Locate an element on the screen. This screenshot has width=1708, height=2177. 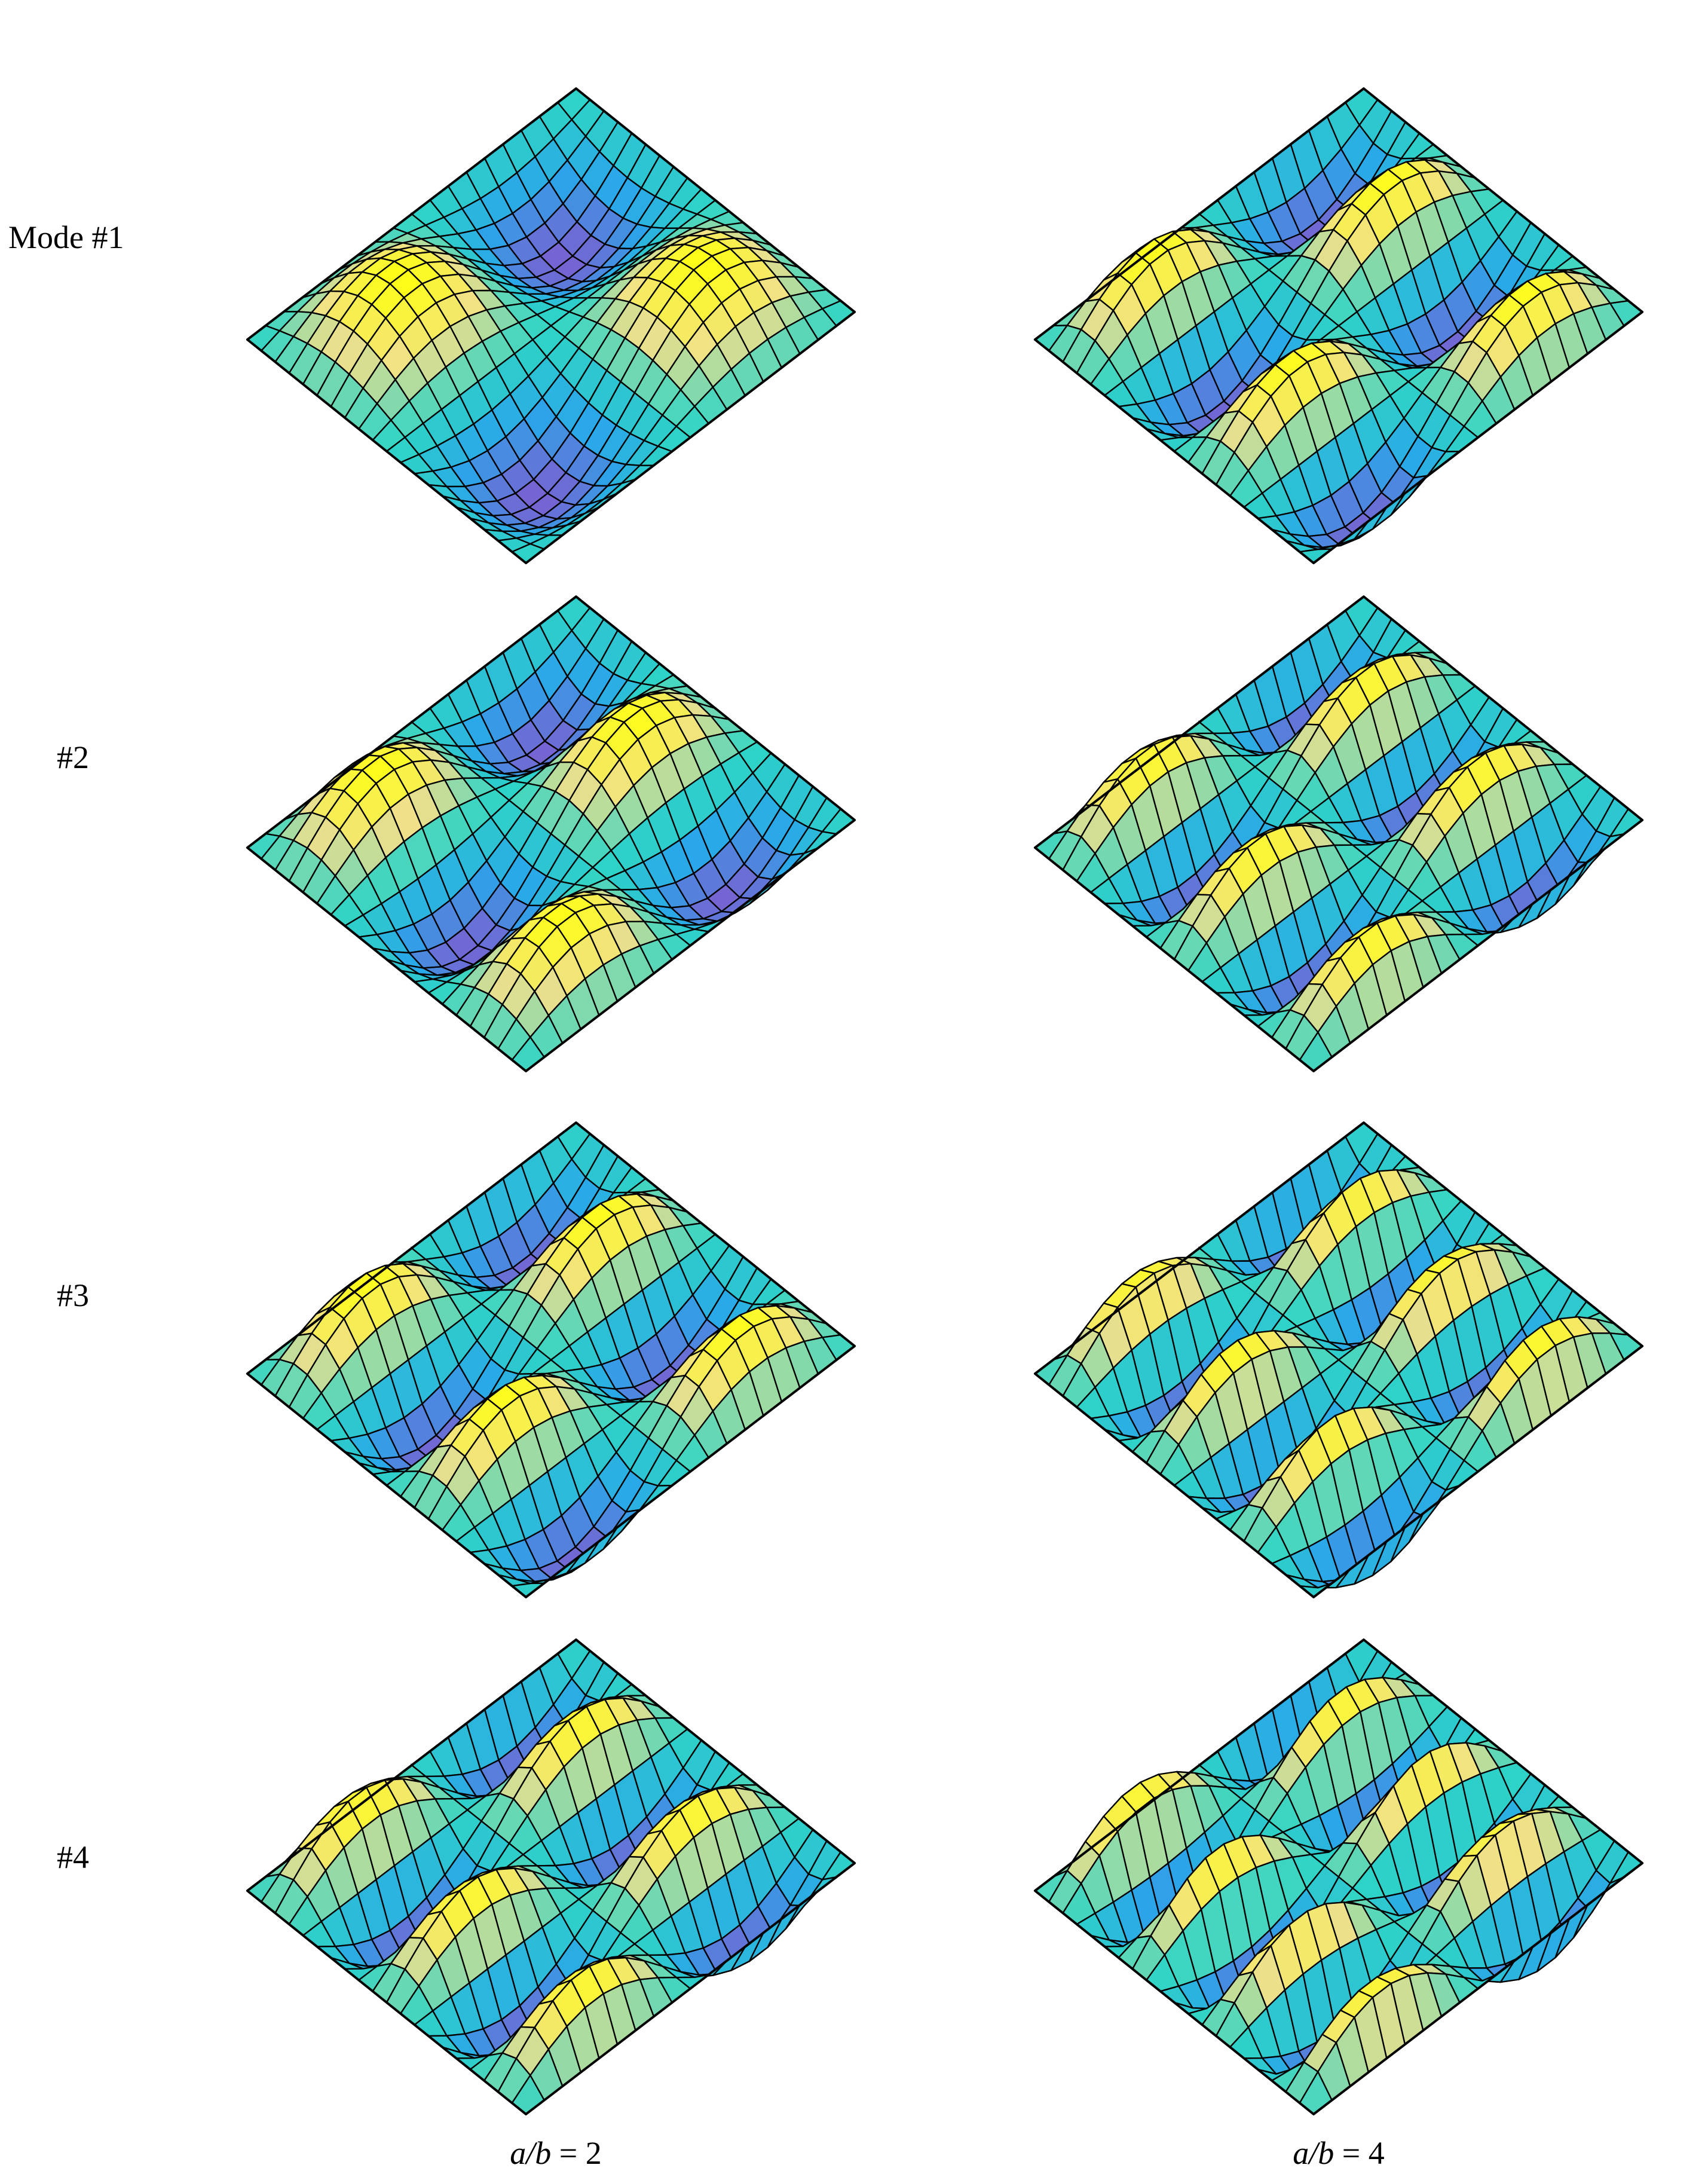
column-label-var-2: a/b is located at coordinates (1313, 2153).